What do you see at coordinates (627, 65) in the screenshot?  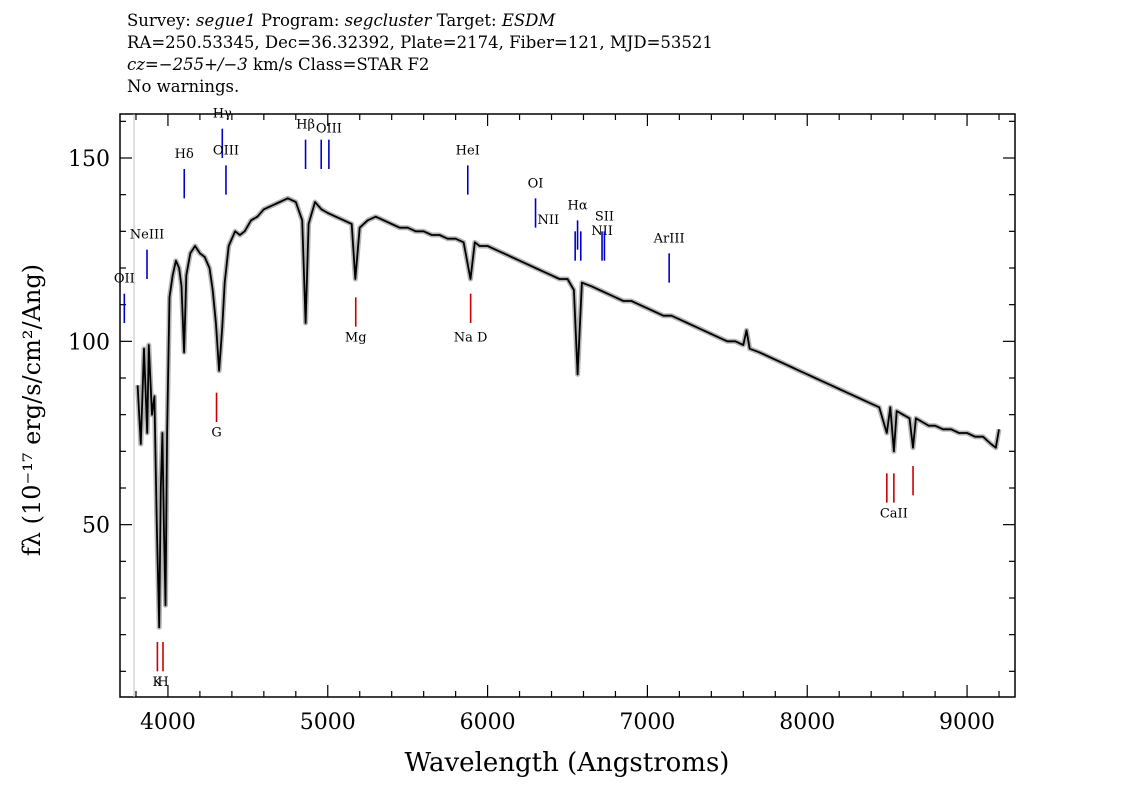 I see `header-line-redshift: cz=−255+/−3 km/s Class=STAR F2` at bounding box center [627, 65].